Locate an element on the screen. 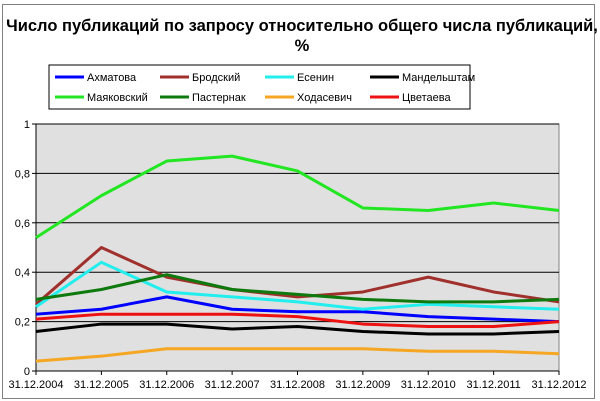  legend-item: Маяковский is located at coordinates (101, 98).